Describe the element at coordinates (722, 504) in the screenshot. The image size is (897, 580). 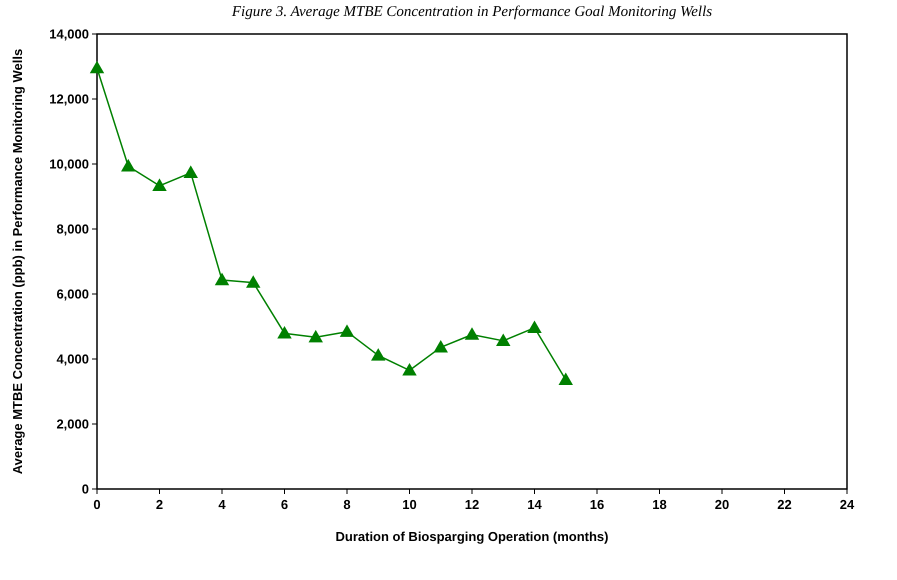
I see `x-tick-label: 20` at that location.